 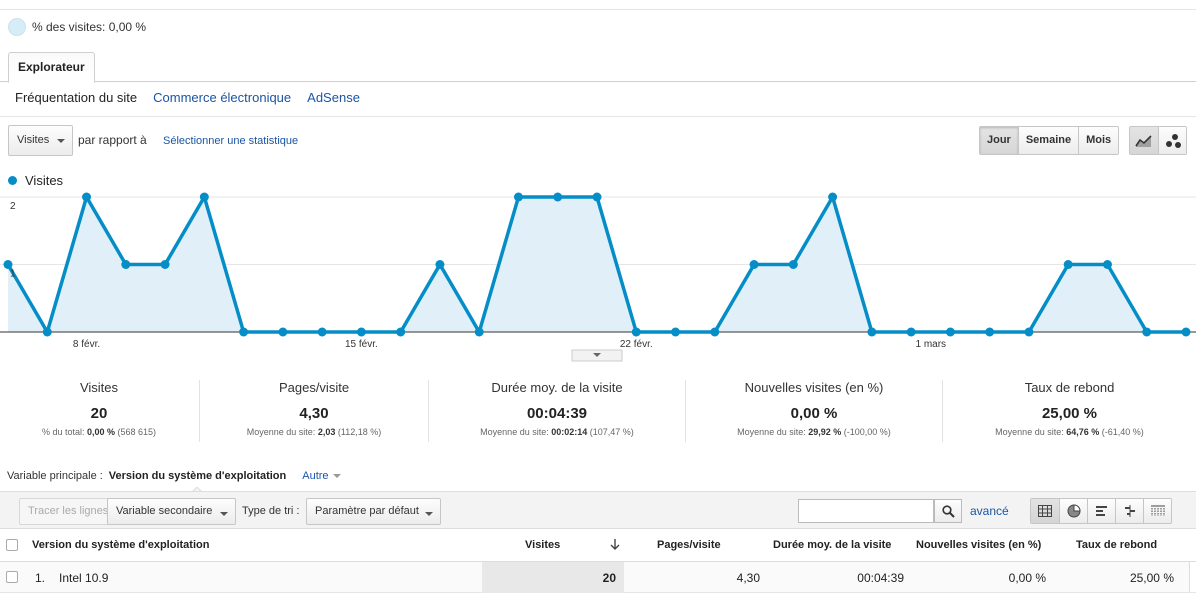 What do you see at coordinates (989, 511) in the screenshot?
I see `advanced-link: avancé` at bounding box center [989, 511].